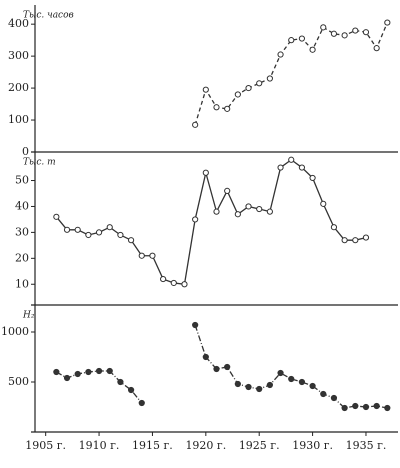 The height and width of the screenshot is (468, 400). I want to click on y-tick-label: 500, so click(18, 381).